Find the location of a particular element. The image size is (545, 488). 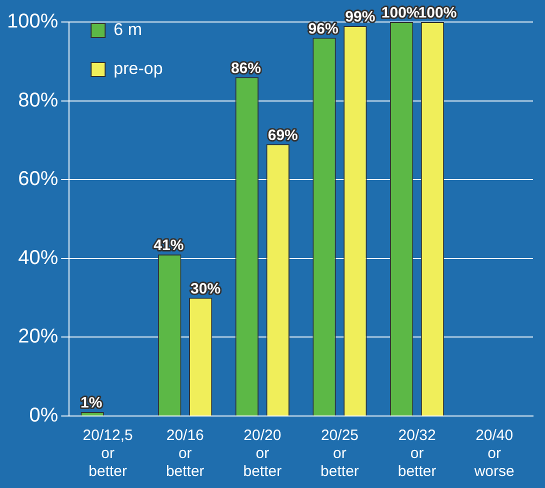

data-label: 96% is located at coordinates (323, 29).